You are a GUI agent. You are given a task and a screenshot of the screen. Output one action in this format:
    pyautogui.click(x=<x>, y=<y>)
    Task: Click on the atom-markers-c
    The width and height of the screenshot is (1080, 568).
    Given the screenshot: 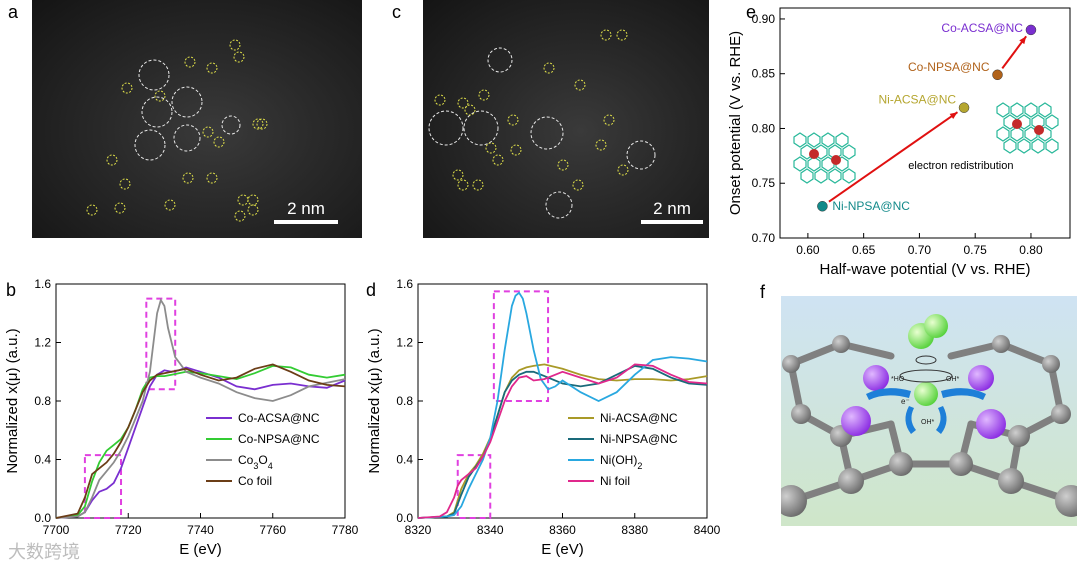 What is the action you would take?
    pyautogui.click(x=542, y=124)
    